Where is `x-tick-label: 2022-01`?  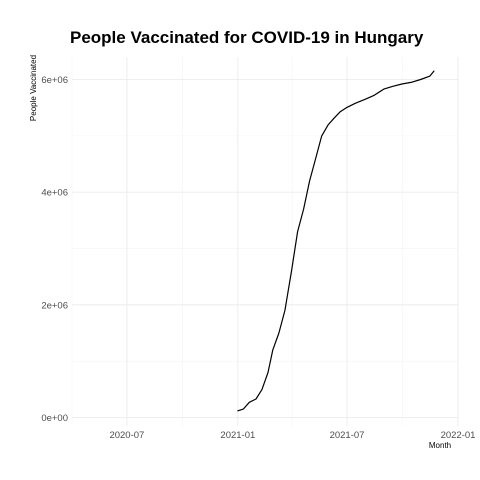 x-tick-label: 2022-01 is located at coordinates (458, 435).